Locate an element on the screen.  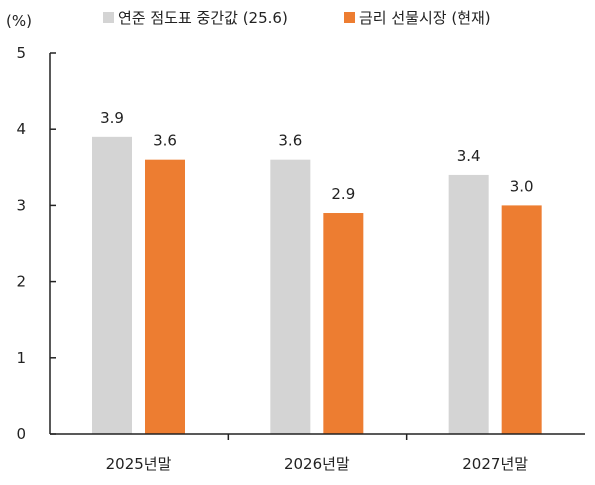
data-label: 3.9 is located at coordinates (112, 118).